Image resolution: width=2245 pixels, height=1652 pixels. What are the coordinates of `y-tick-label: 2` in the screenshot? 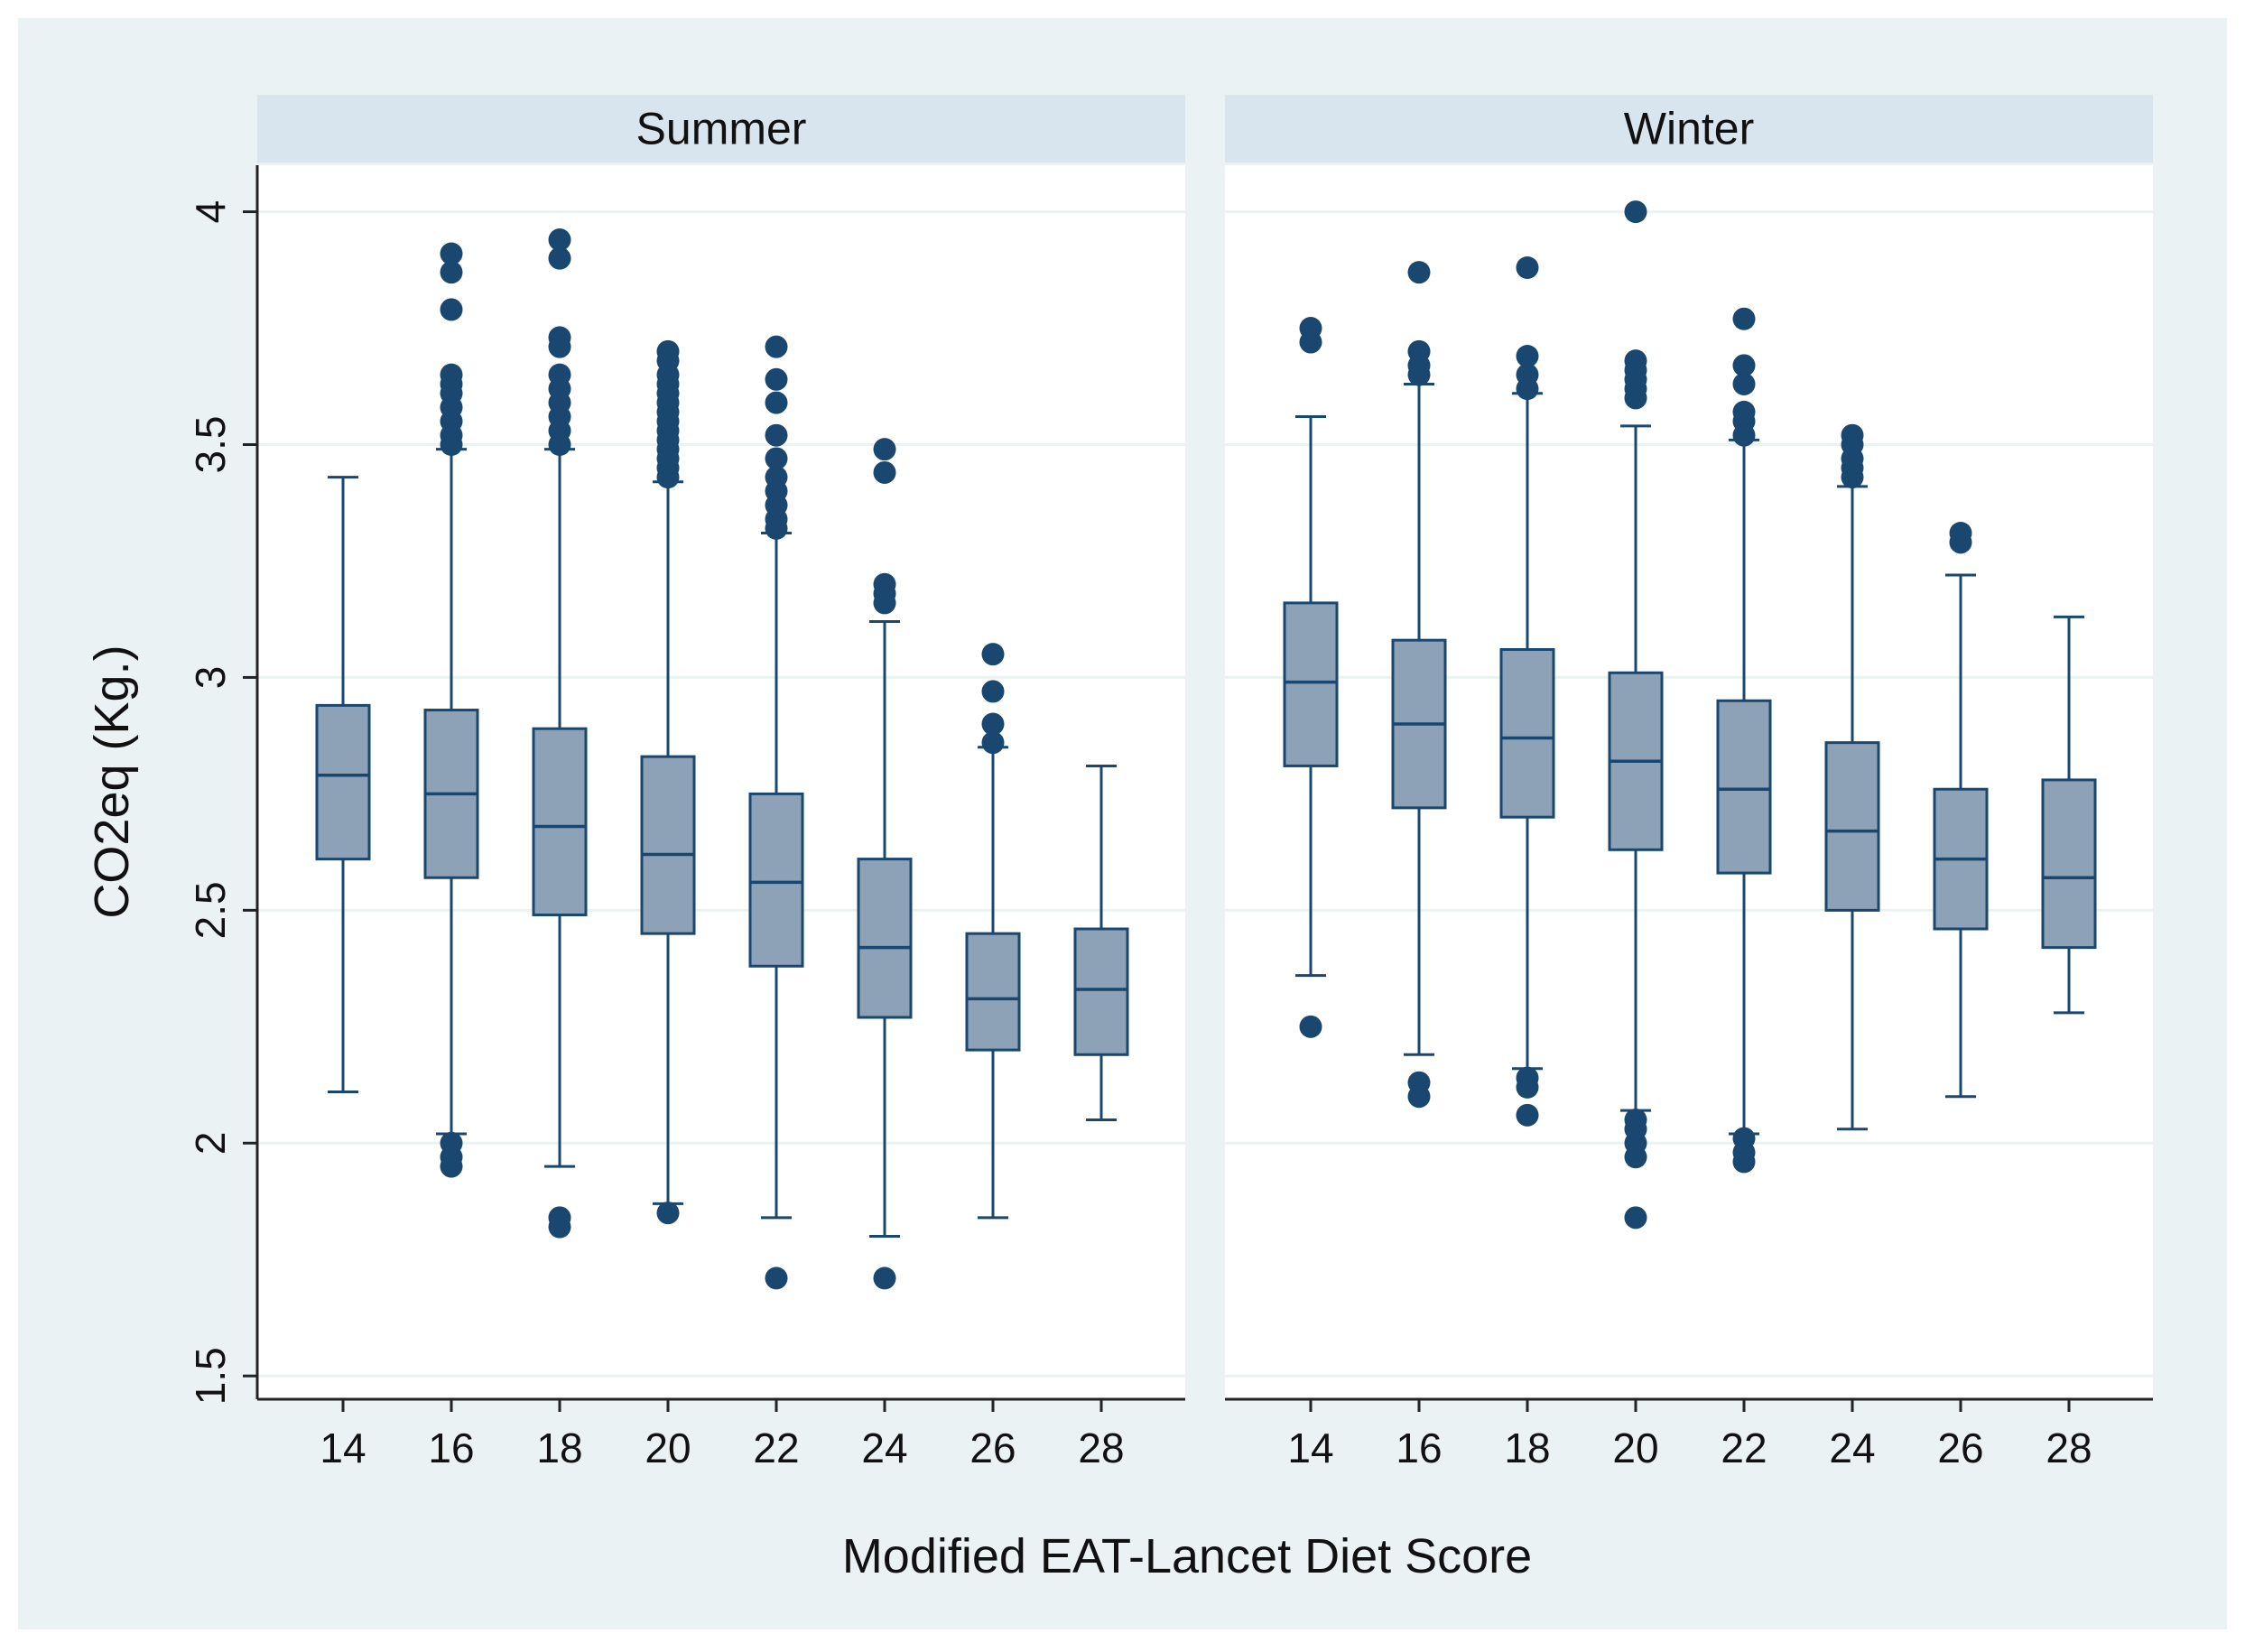 It's located at (210, 1143).